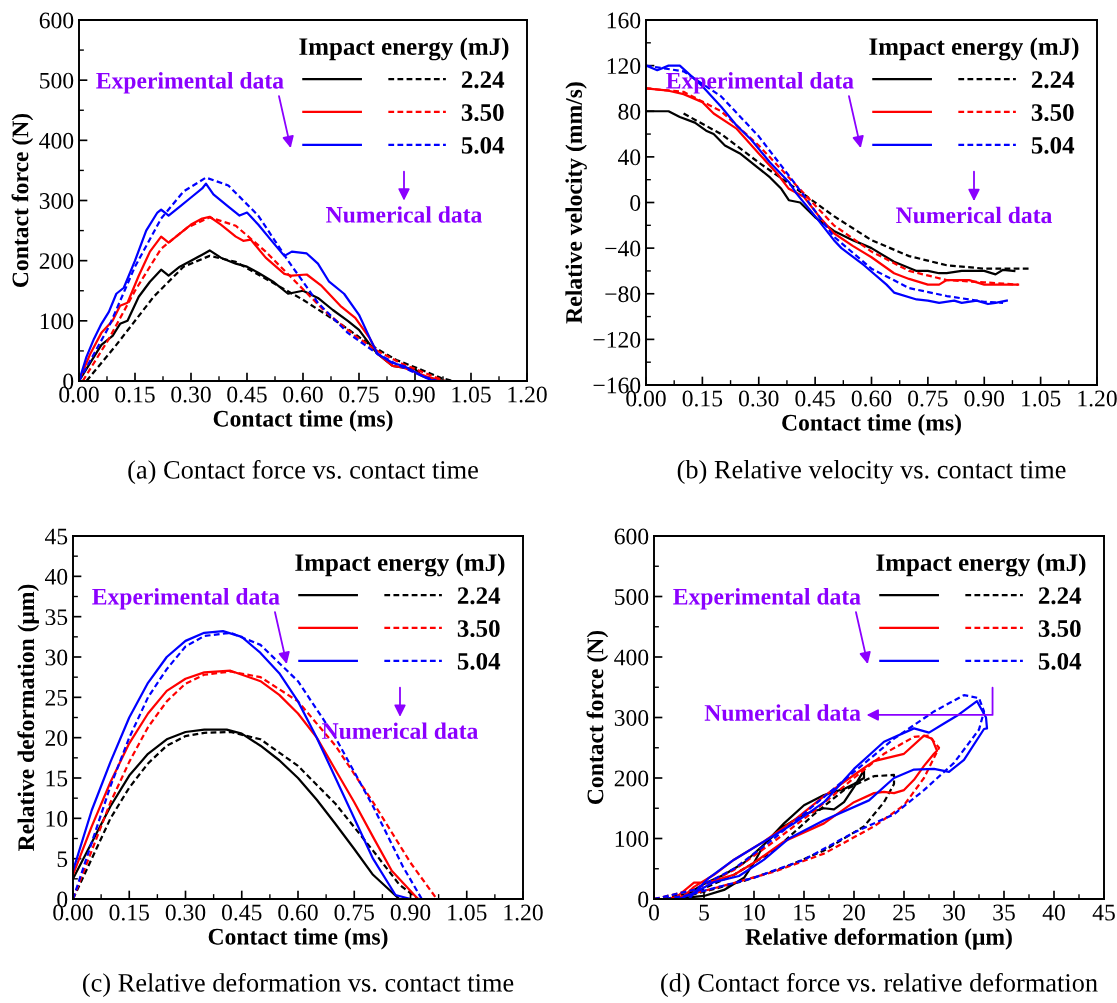  What do you see at coordinates (56, 657) in the screenshot?
I see `y-tick-label: 30` at bounding box center [56, 657].